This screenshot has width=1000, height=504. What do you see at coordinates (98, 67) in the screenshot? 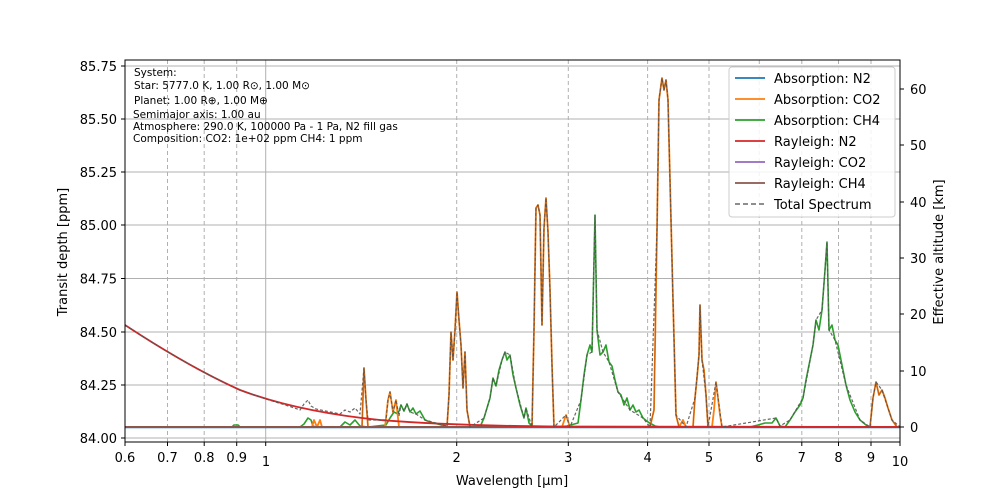
I see `y-left-tick: 85.75` at bounding box center [98, 67].